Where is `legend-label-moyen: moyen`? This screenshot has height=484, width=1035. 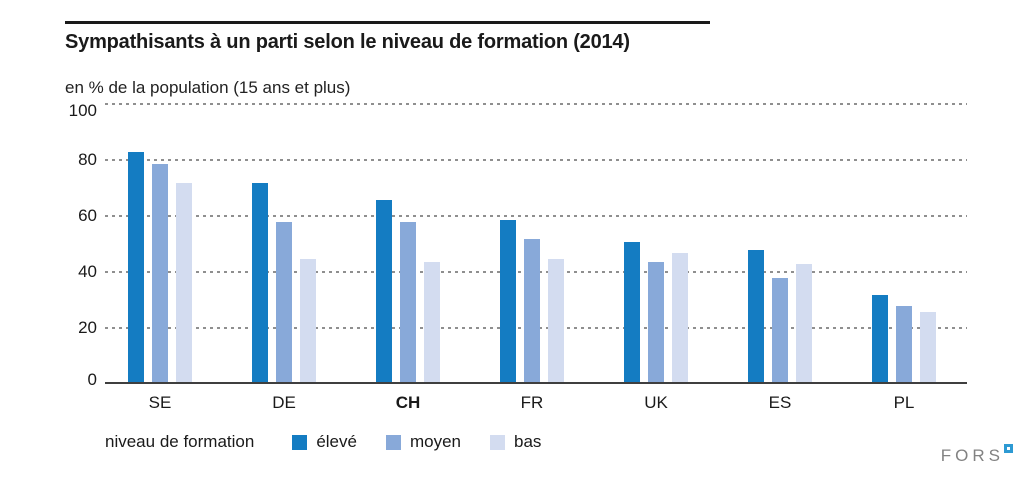
legend-label-moyen: moyen is located at coordinates (435, 441).